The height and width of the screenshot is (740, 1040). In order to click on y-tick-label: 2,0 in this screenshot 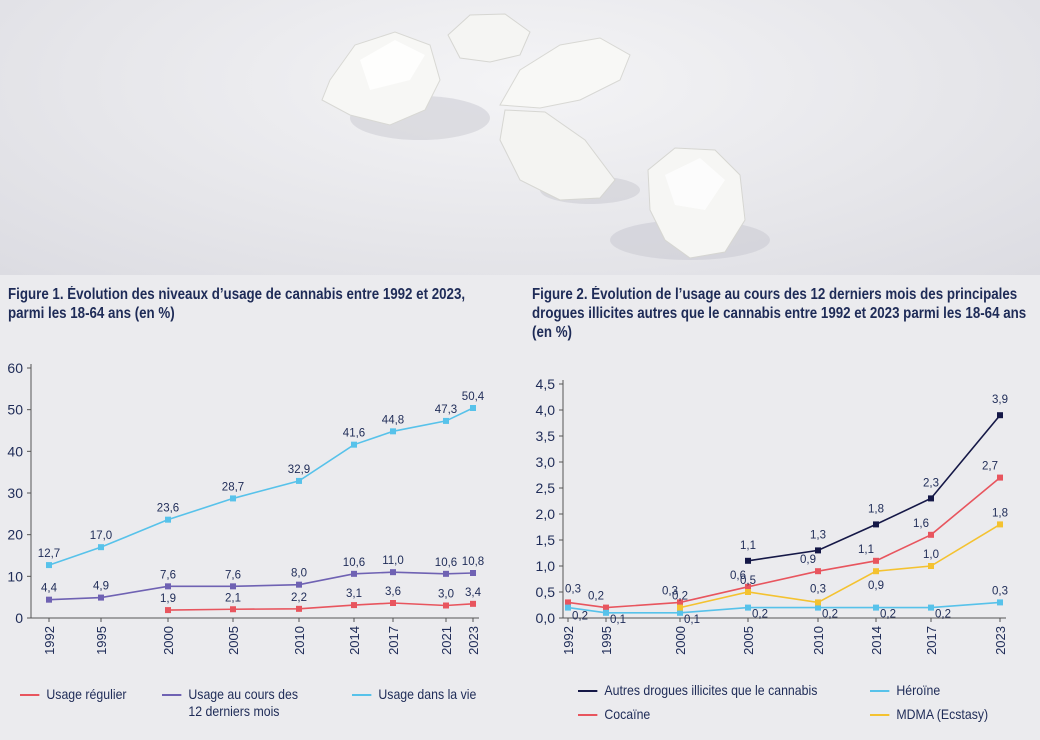, I will do `click(546, 514)`.